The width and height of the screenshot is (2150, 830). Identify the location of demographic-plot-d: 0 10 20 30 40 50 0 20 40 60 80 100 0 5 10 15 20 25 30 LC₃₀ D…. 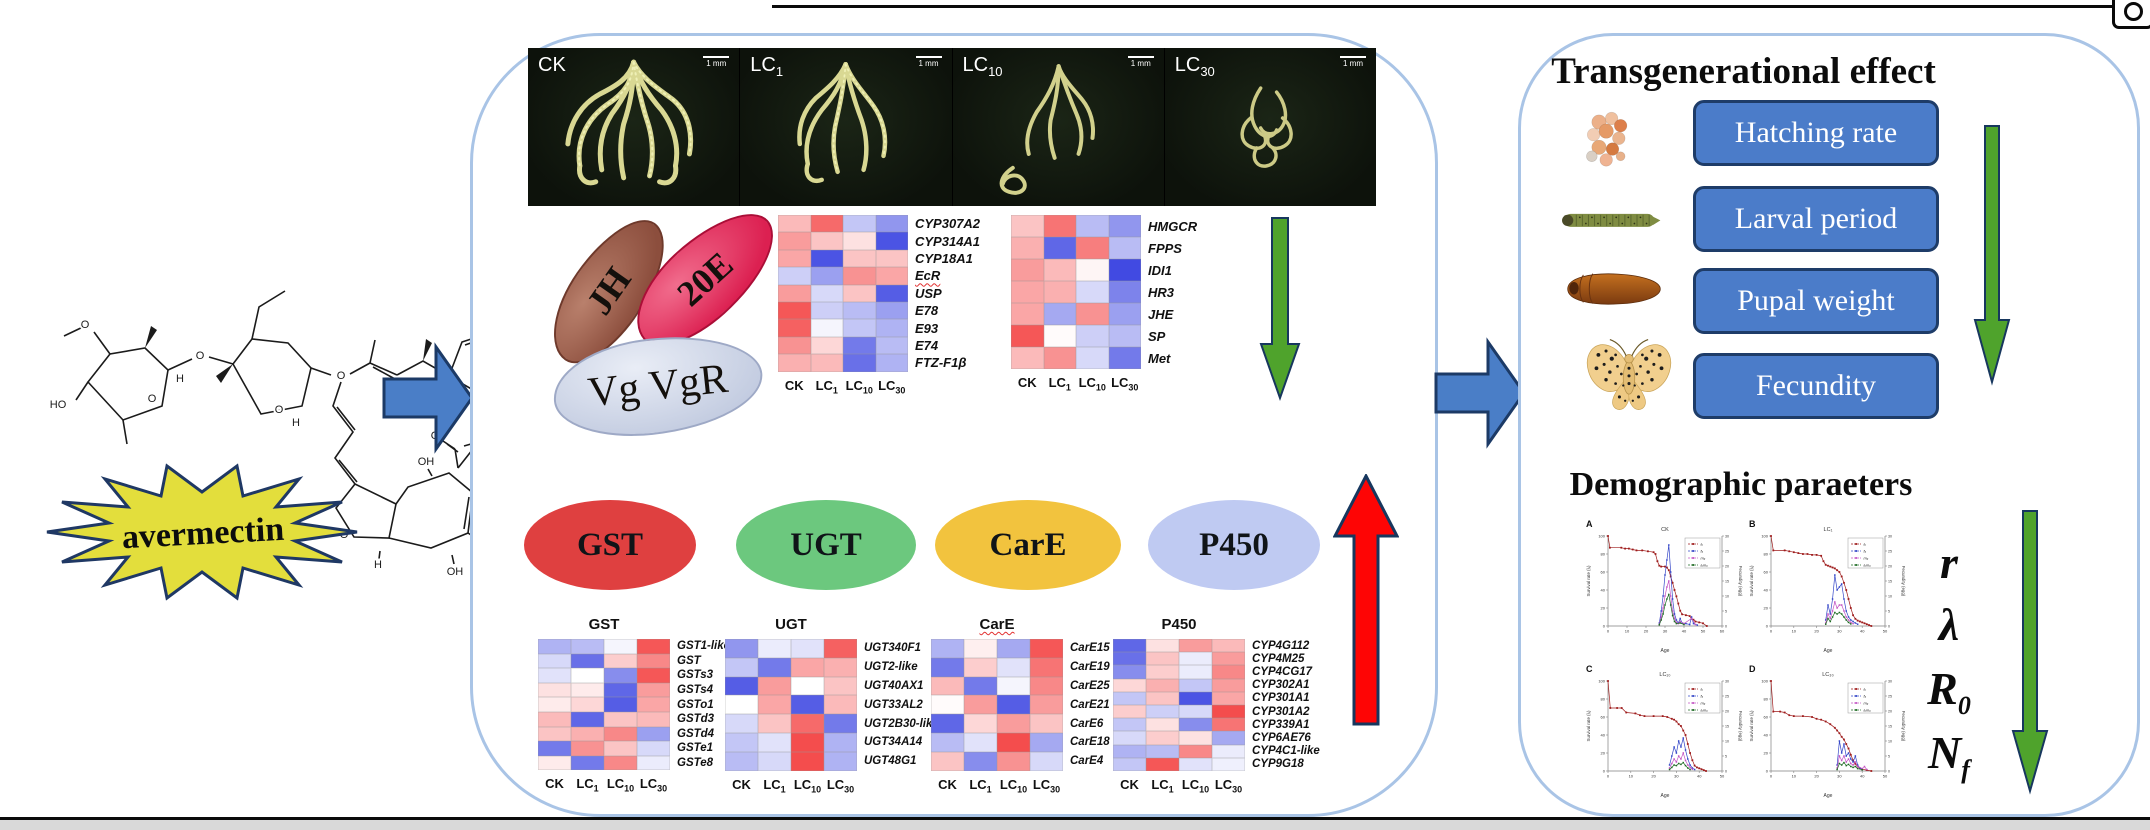
(1827, 733).